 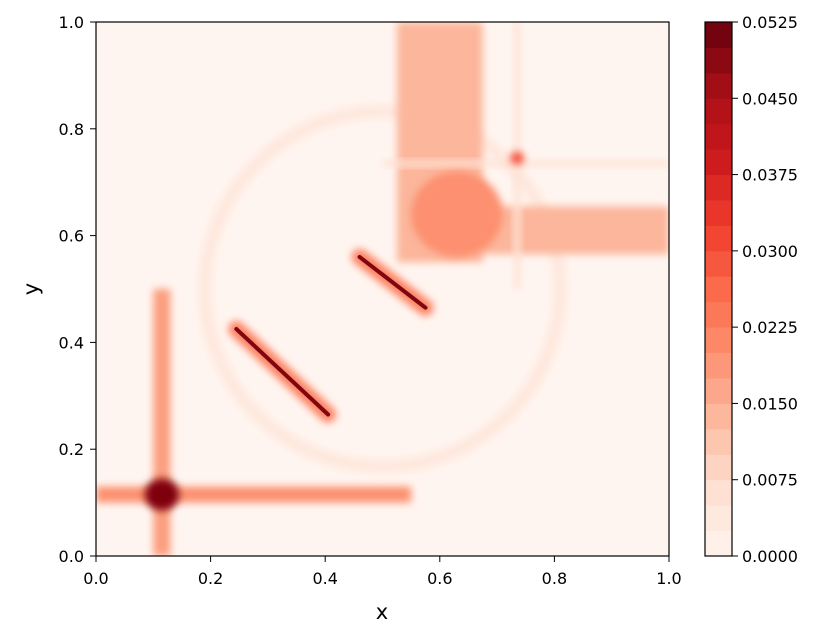 I want to click on colorbar, so click(x=718, y=289).